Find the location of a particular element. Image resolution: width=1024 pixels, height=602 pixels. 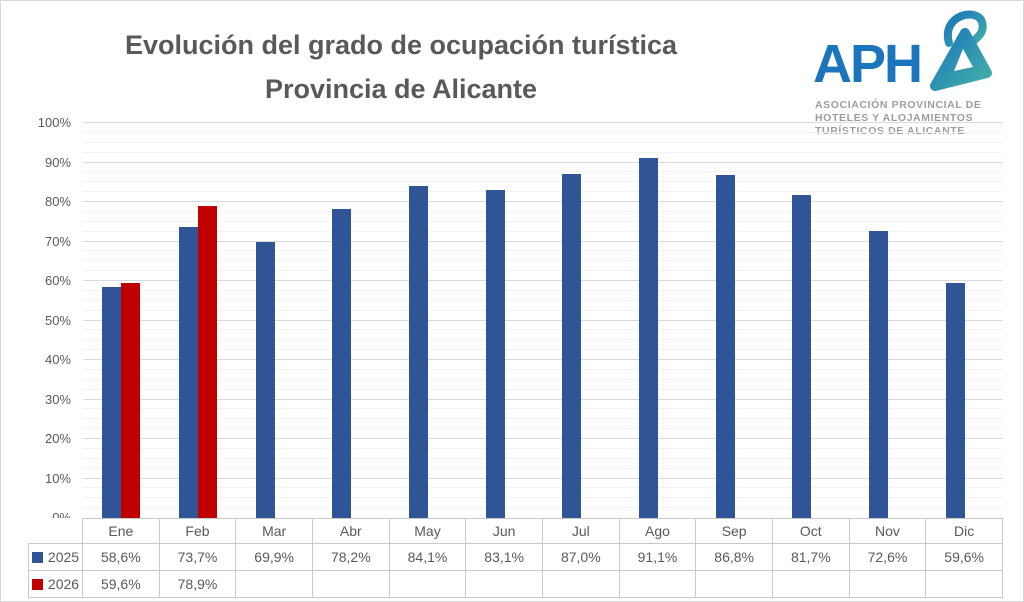

table-value-2026-ene: 59,6% is located at coordinates (121, 584).